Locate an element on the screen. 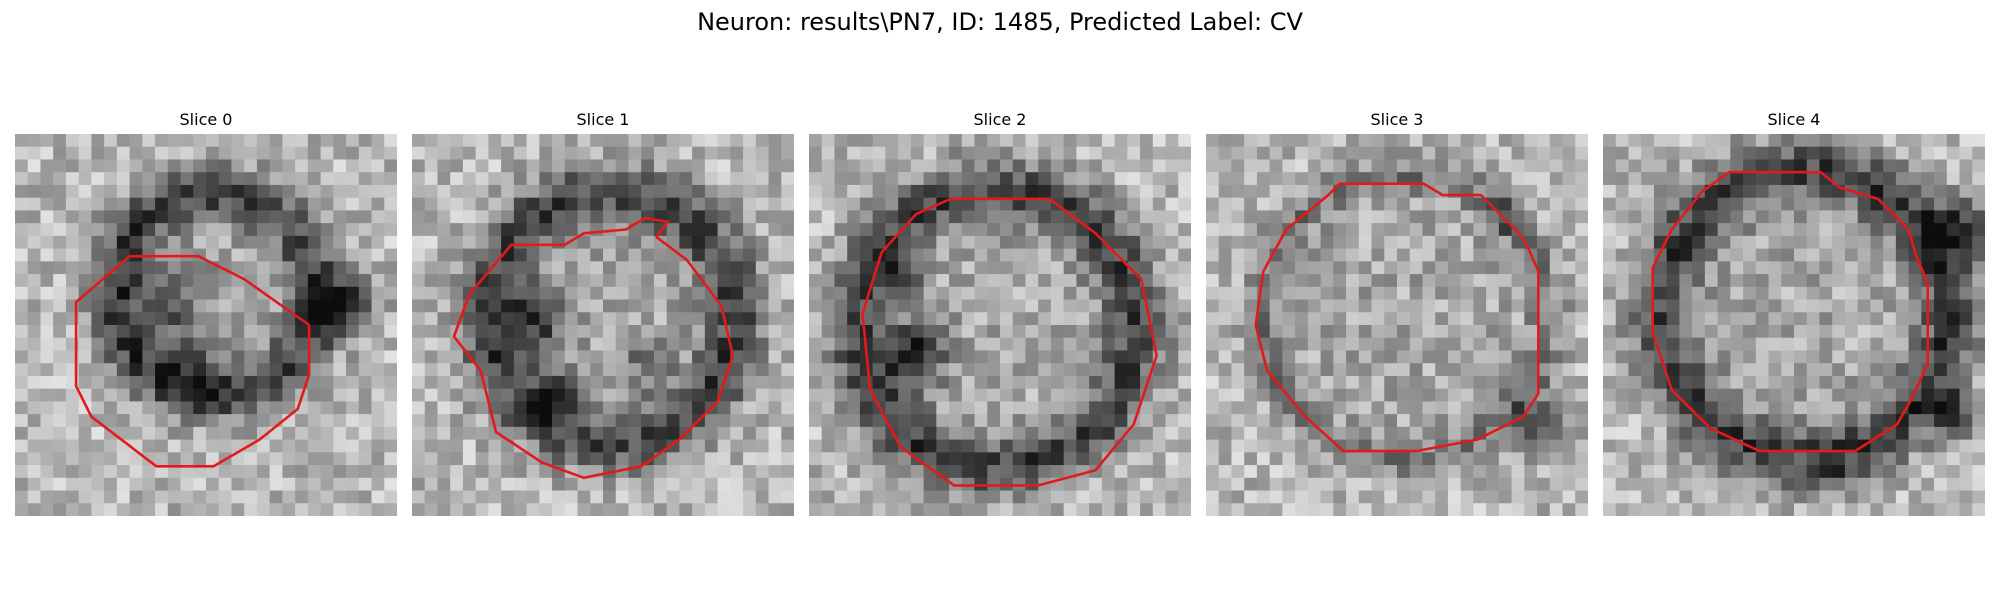 Image resolution: width=2000 pixels, height=600 pixels. slice-title-3: Slice 3 is located at coordinates (1397, 119).